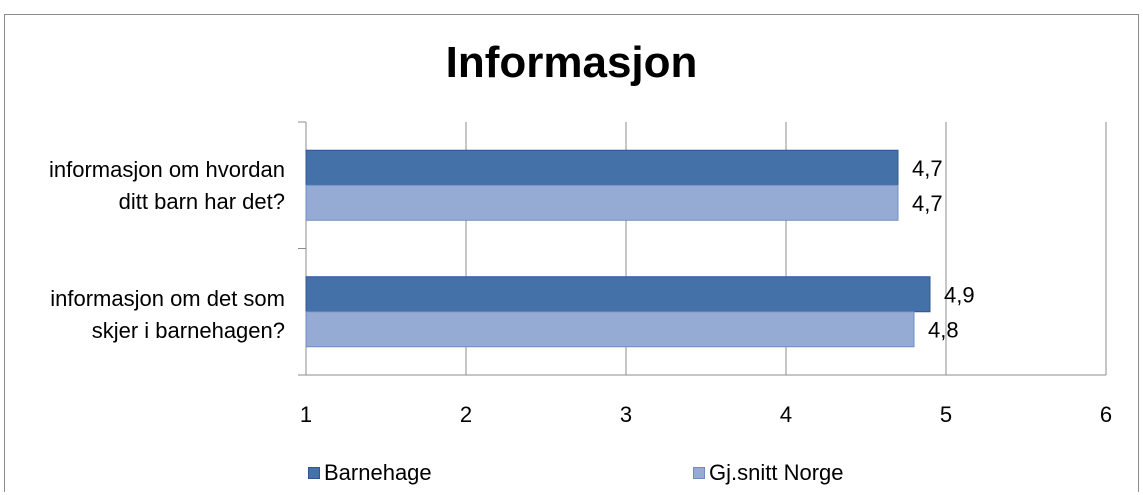 The height and width of the screenshot is (495, 1143). Describe the element at coordinates (927, 203) in the screenshot. I see `data-label-1-series-2: 4,7` at that location.